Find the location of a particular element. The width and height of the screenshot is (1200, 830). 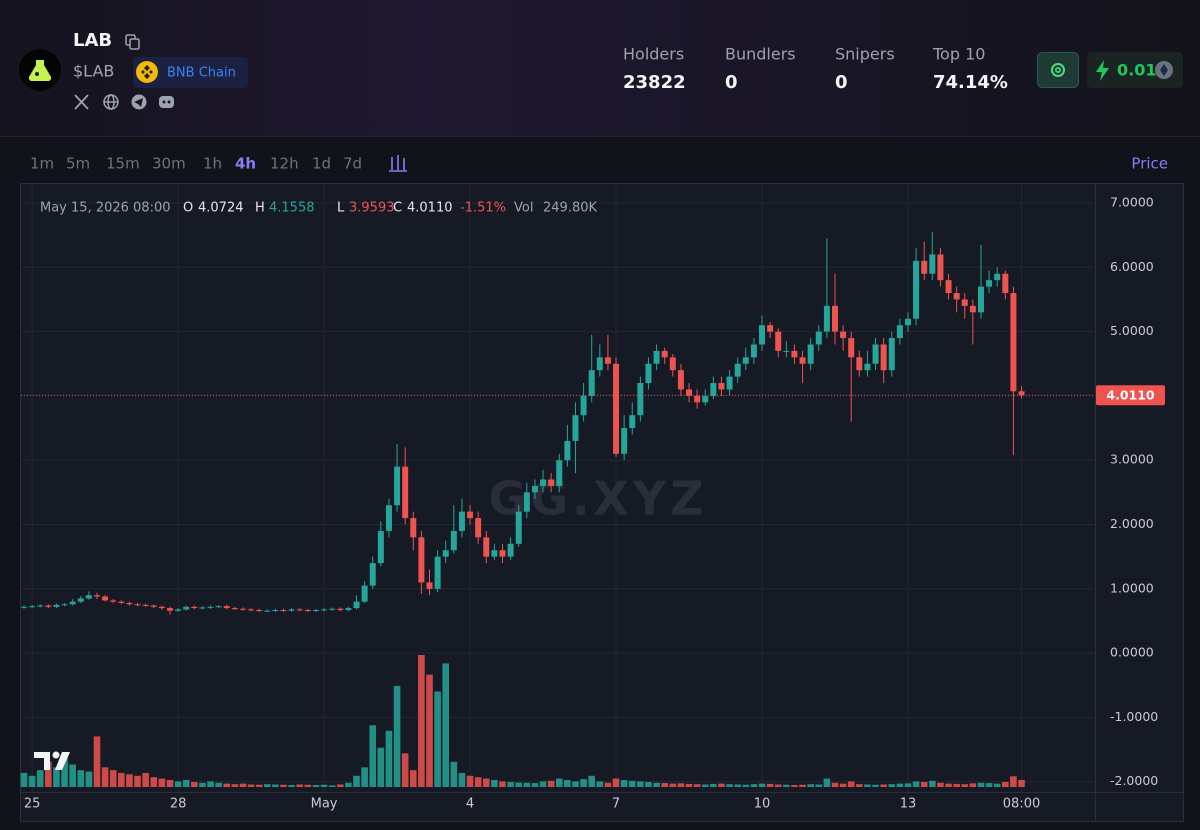

interval-button: 4h is located at coordinates (245, 164).